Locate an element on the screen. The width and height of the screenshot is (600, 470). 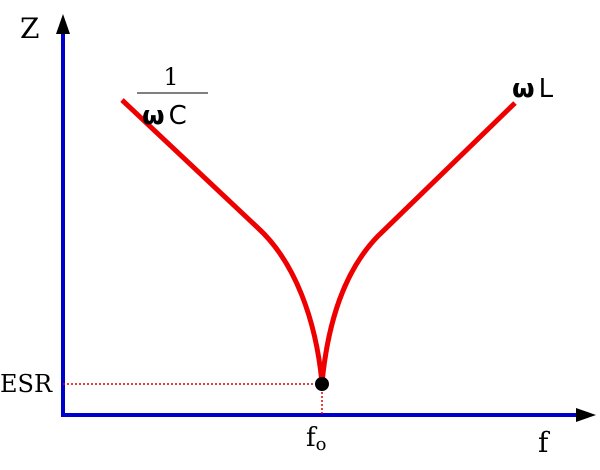
x-axis-label: f is located at coordinates (544, 442).